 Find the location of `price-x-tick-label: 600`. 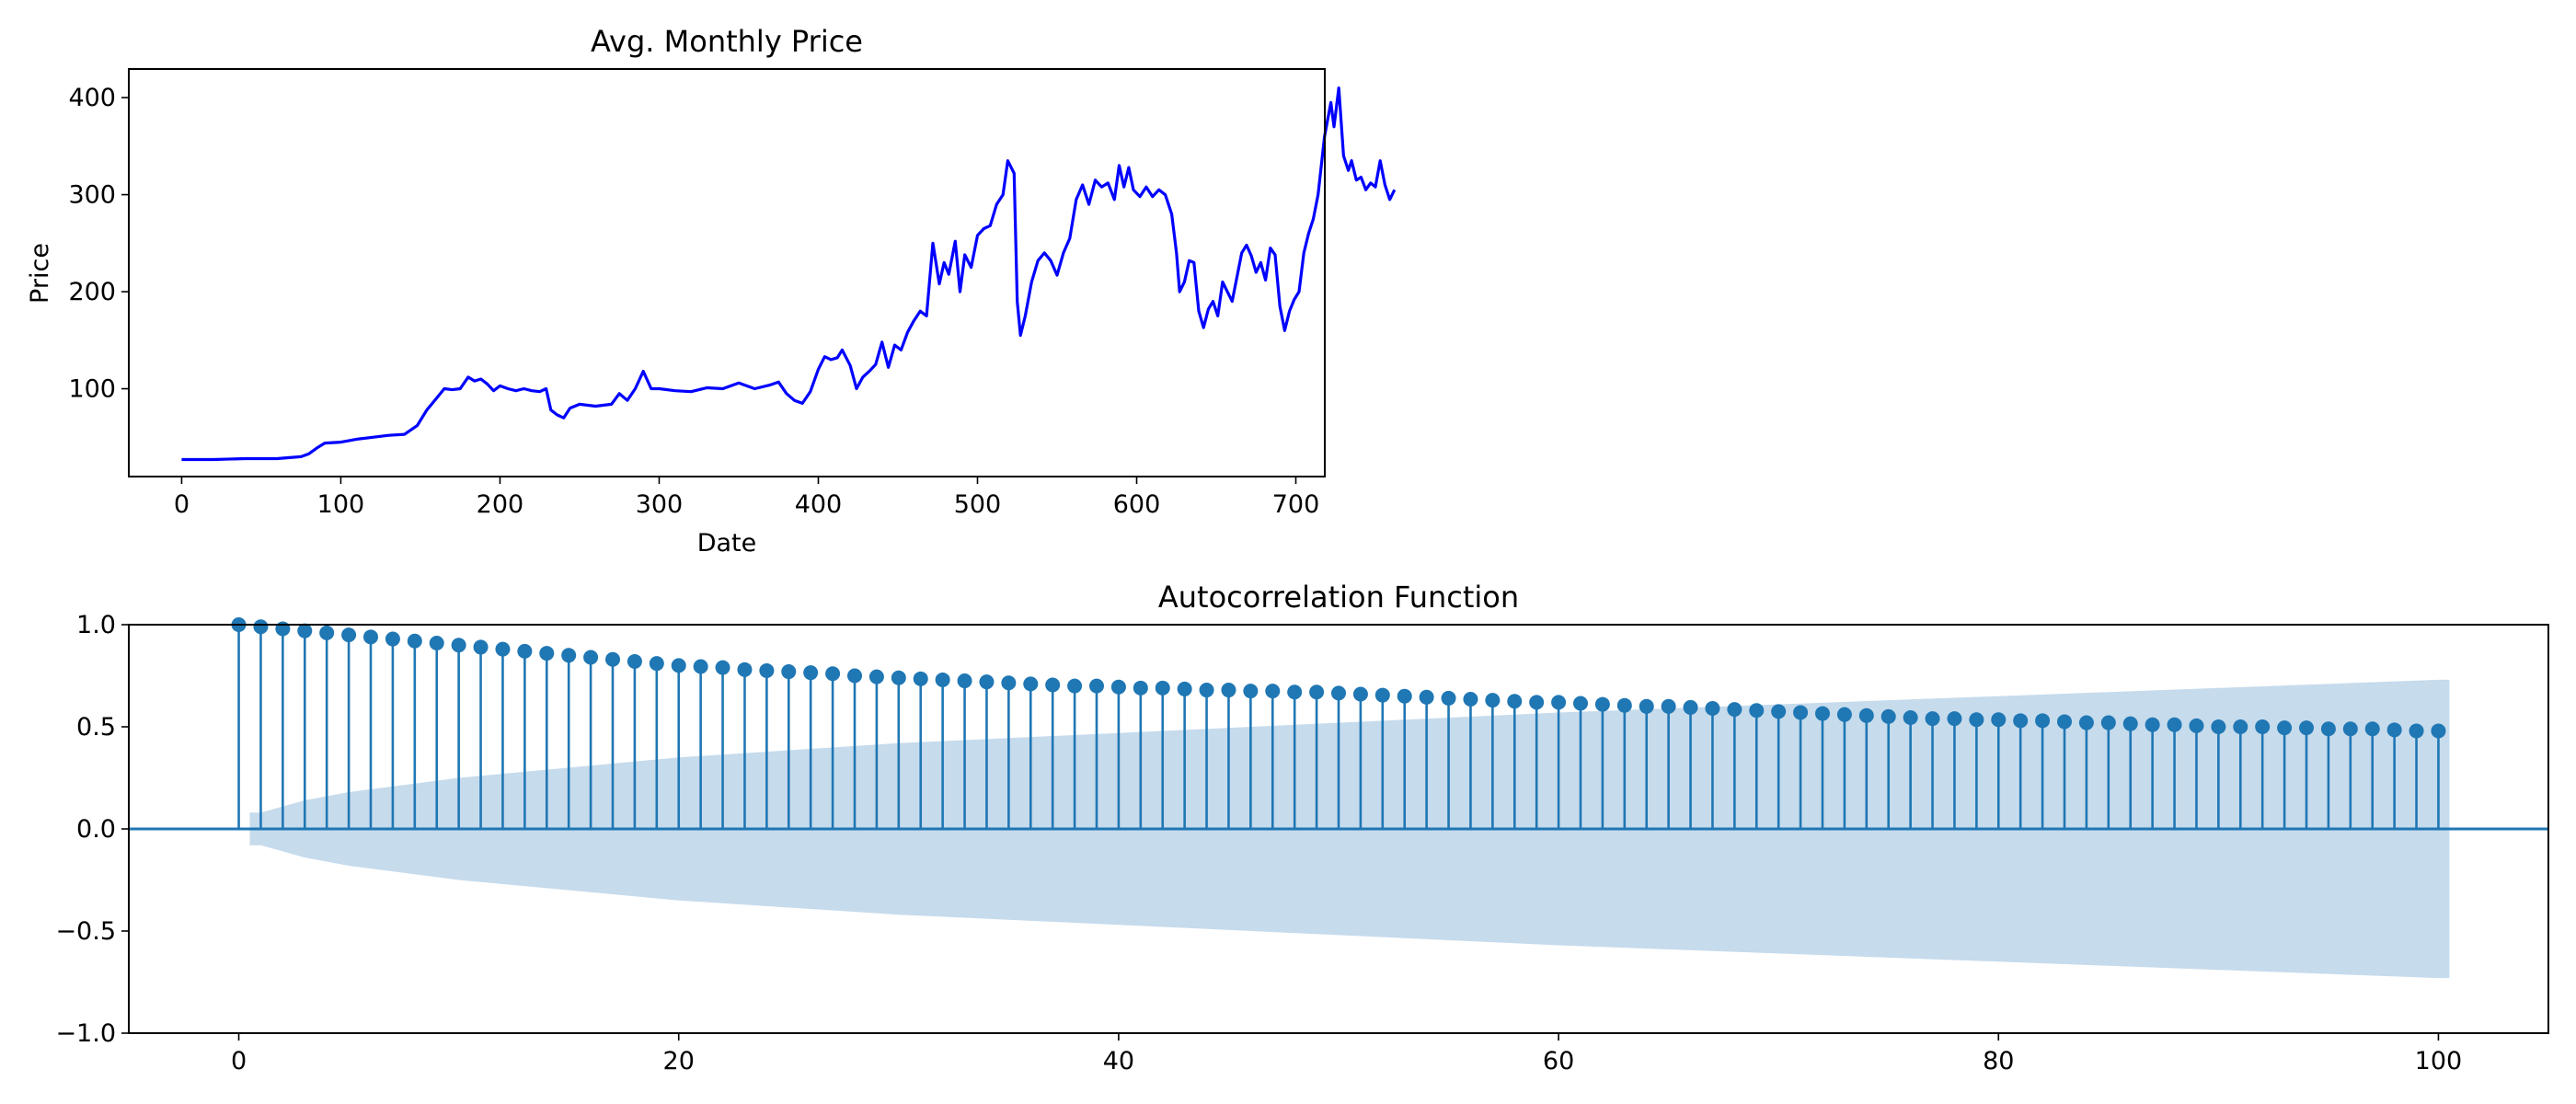

price-x-tick-label: 600 is located at coordinates (1137, 504).